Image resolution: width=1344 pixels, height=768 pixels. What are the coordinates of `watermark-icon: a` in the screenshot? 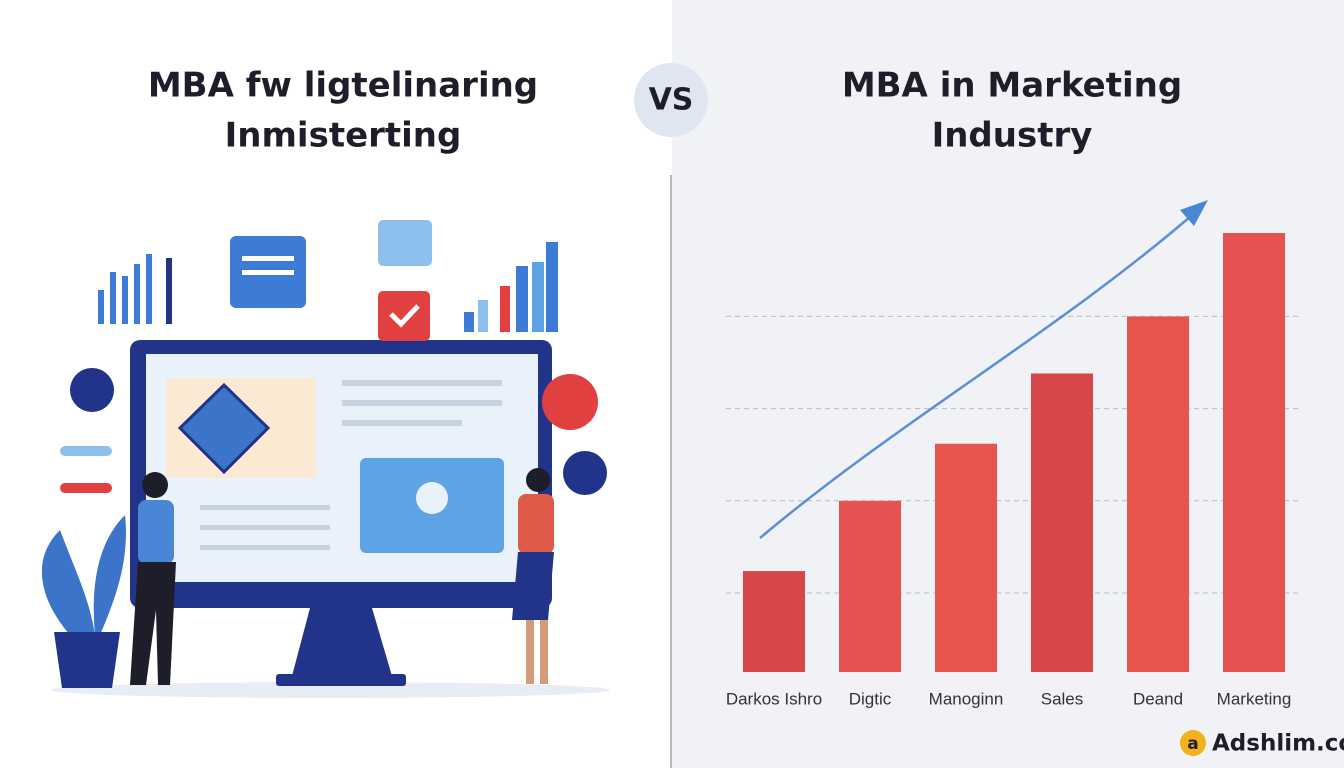 It's located at (1192, 744).